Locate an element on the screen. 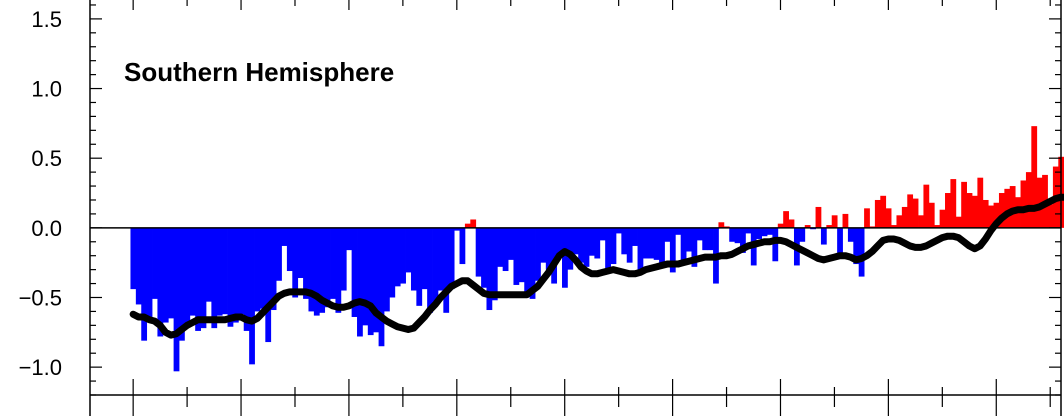  bar-2006 is located at coordinates (974, 211).